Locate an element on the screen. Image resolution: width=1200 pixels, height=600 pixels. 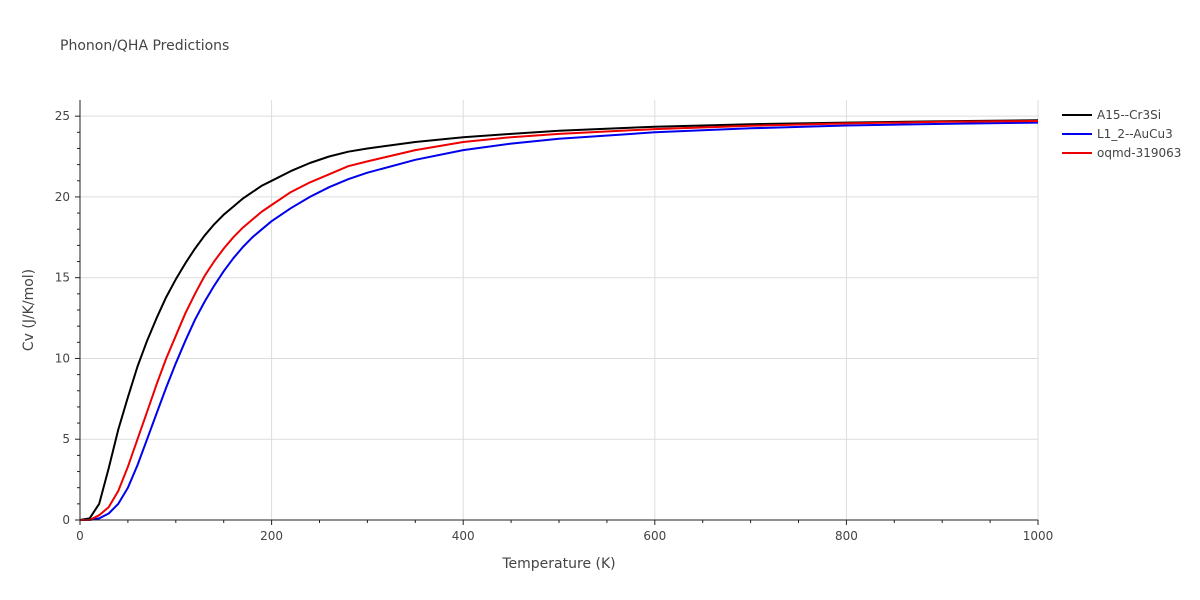
x-tick-label: 400 is located at coordinates (463, 536).